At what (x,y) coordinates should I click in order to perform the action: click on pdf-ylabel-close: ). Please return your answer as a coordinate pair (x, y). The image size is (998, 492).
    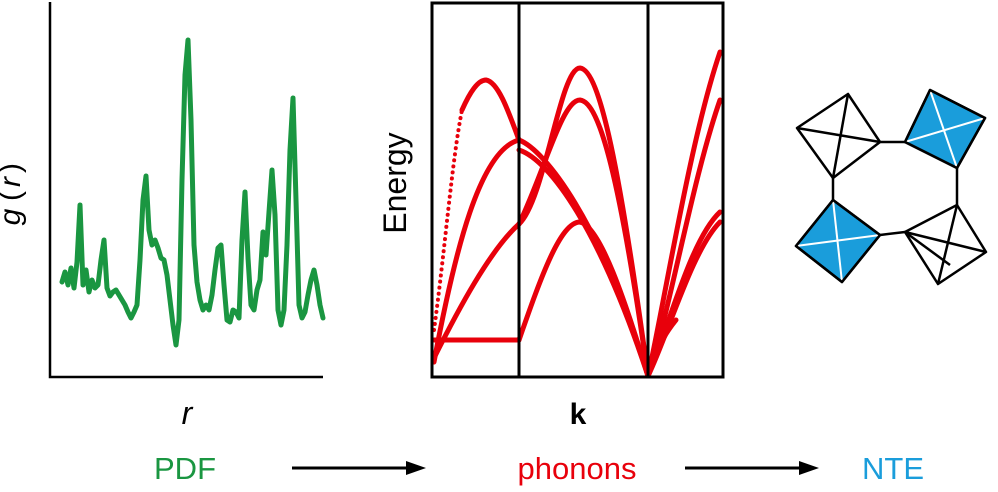
    Looking at the image, I should click on (13, 168).